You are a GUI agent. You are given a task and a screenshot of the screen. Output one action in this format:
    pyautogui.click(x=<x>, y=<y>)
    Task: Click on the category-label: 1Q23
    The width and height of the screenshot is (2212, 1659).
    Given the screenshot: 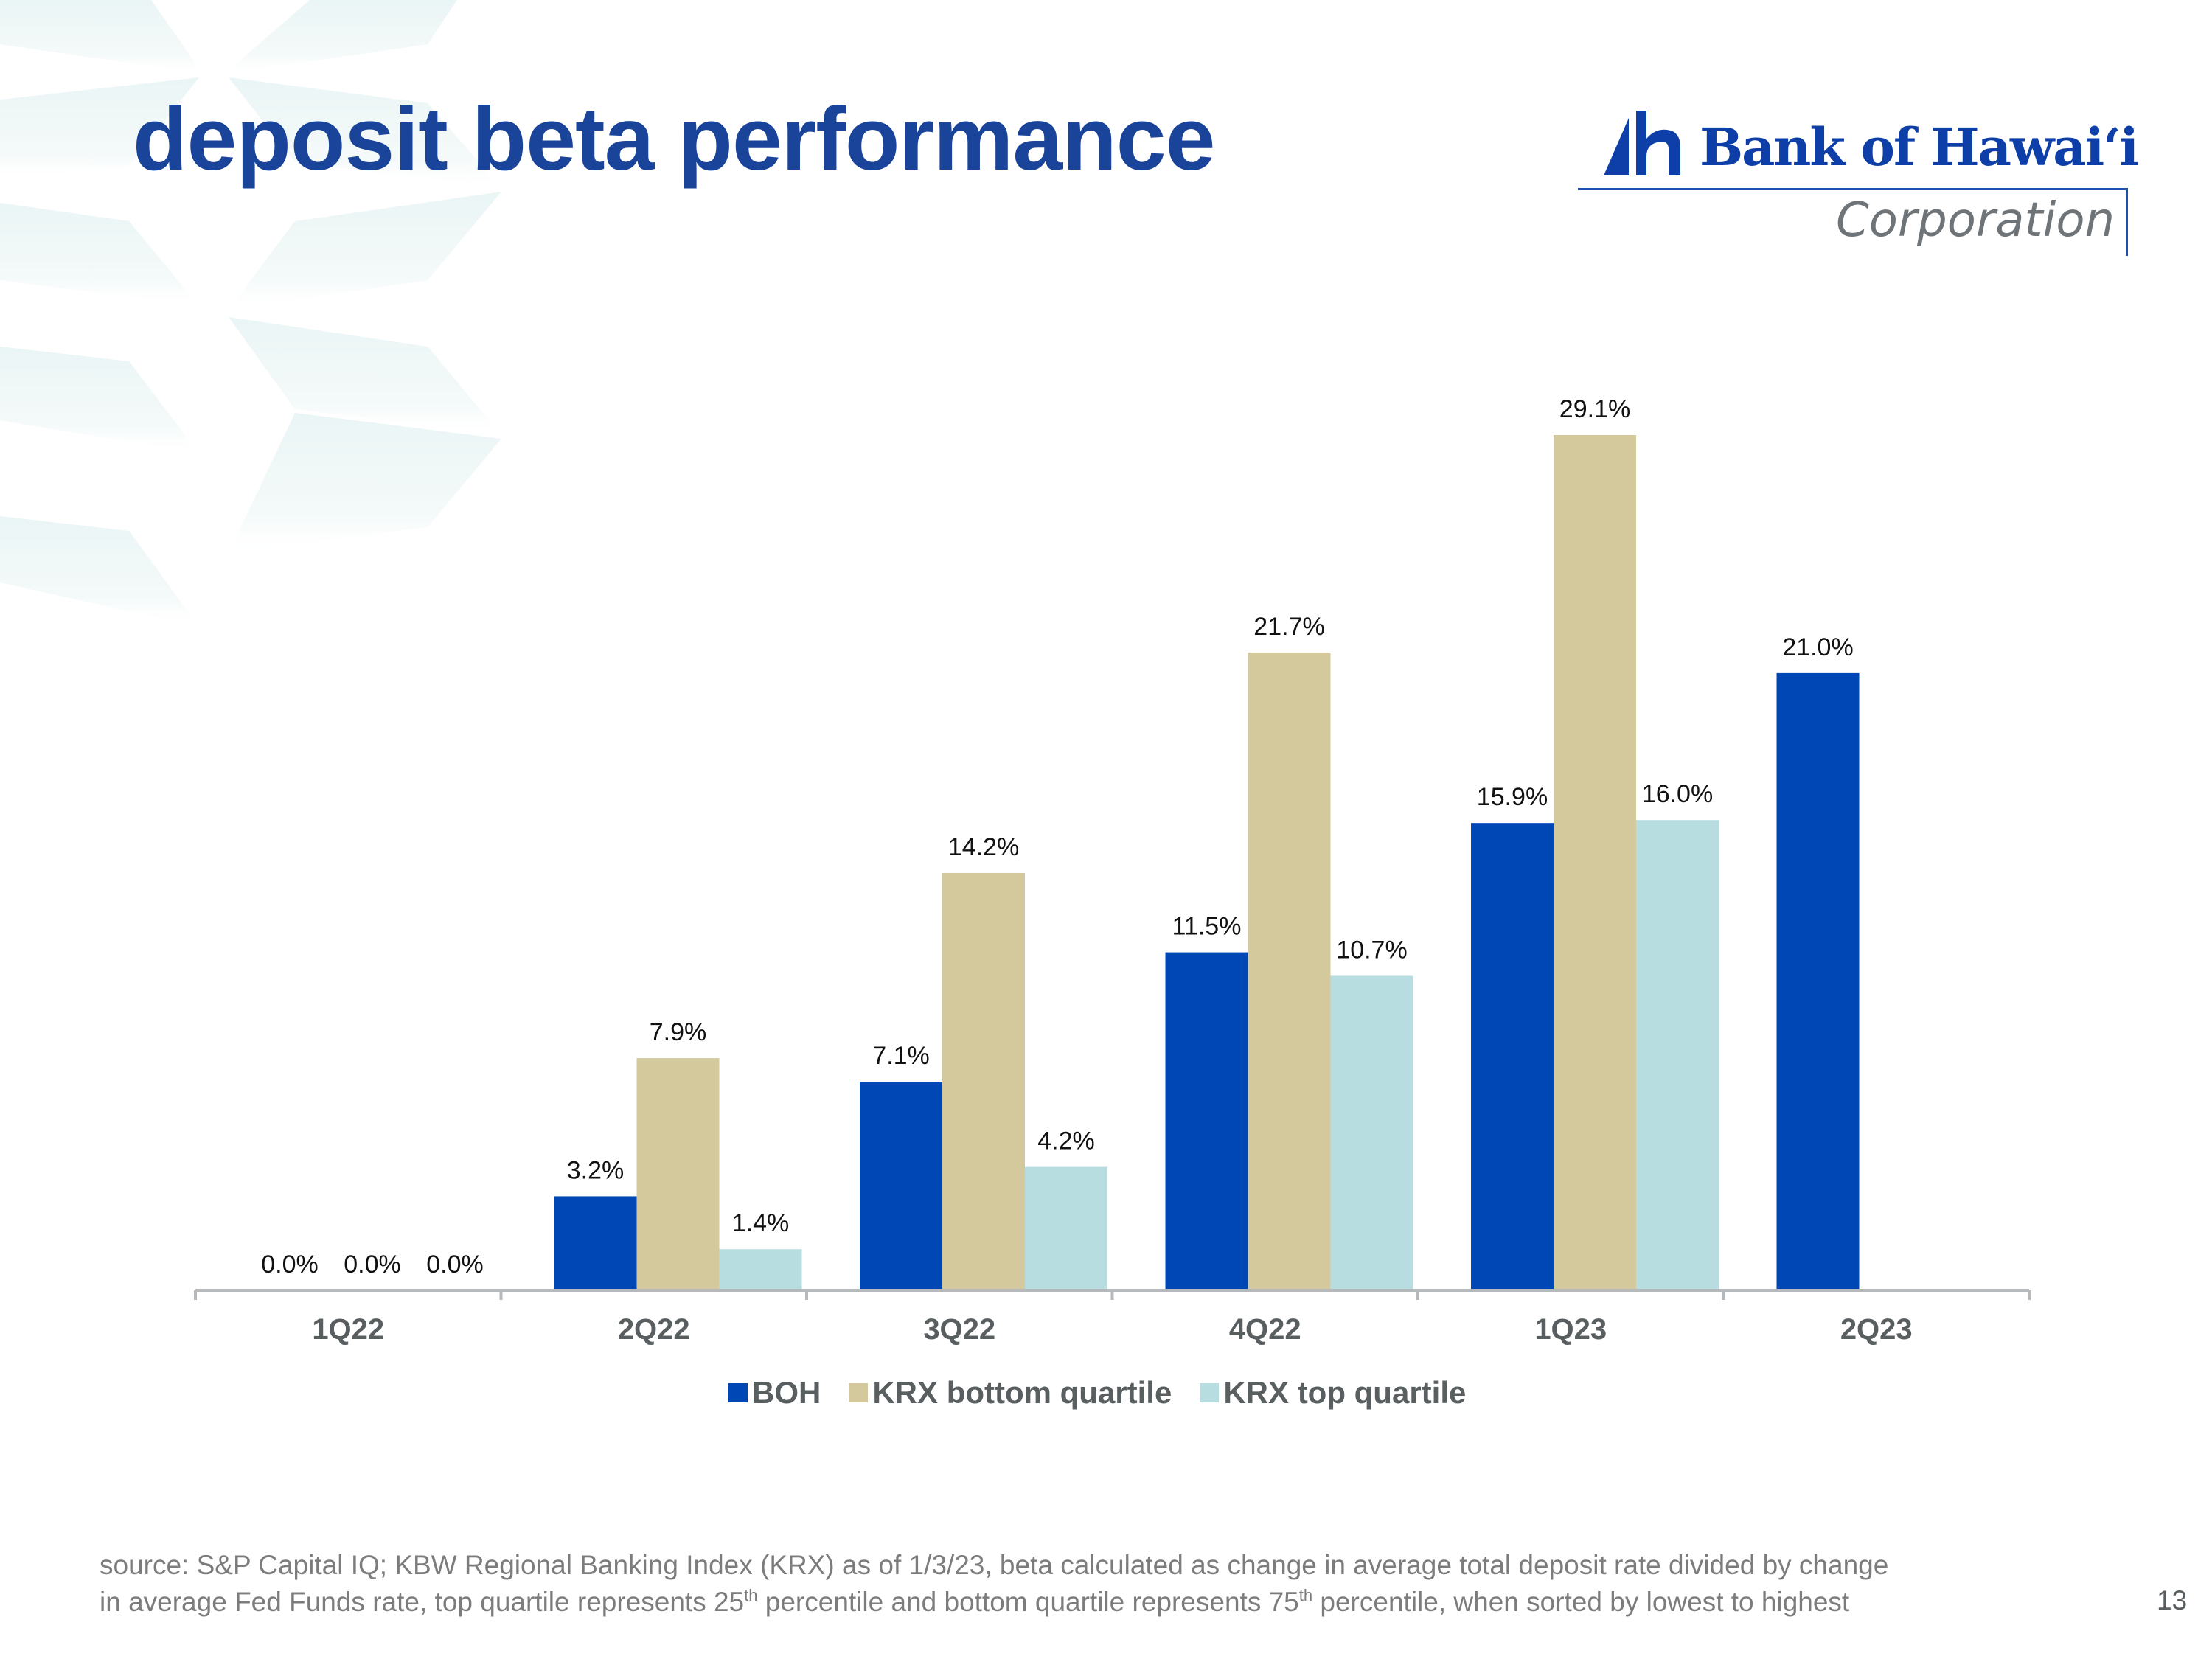 What is the action you would take?
    pyautogui.click(x=1570, y=1329)
    